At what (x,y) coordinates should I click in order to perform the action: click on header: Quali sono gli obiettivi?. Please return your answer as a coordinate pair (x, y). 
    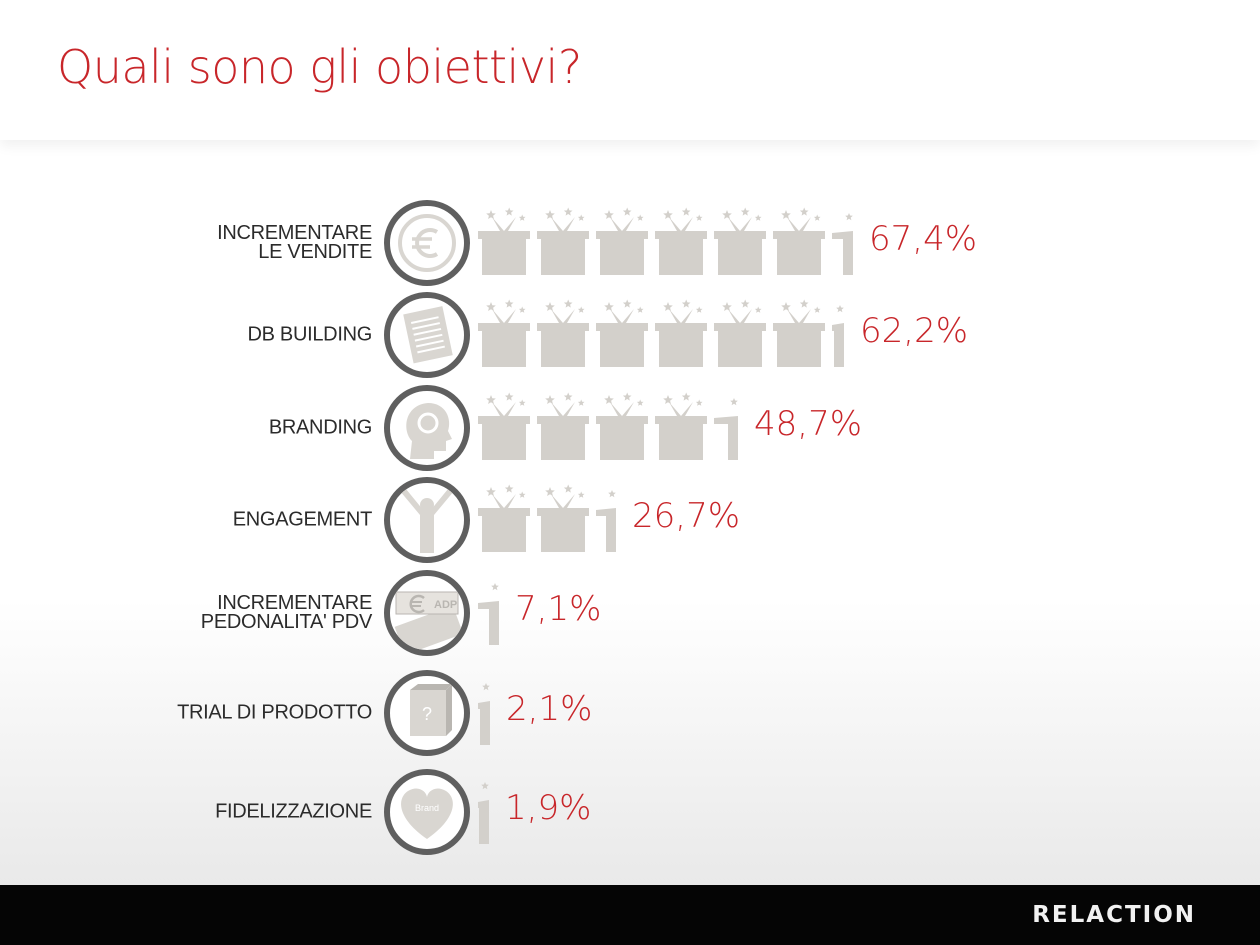
    Looking at the image, I should click on (630, 70).